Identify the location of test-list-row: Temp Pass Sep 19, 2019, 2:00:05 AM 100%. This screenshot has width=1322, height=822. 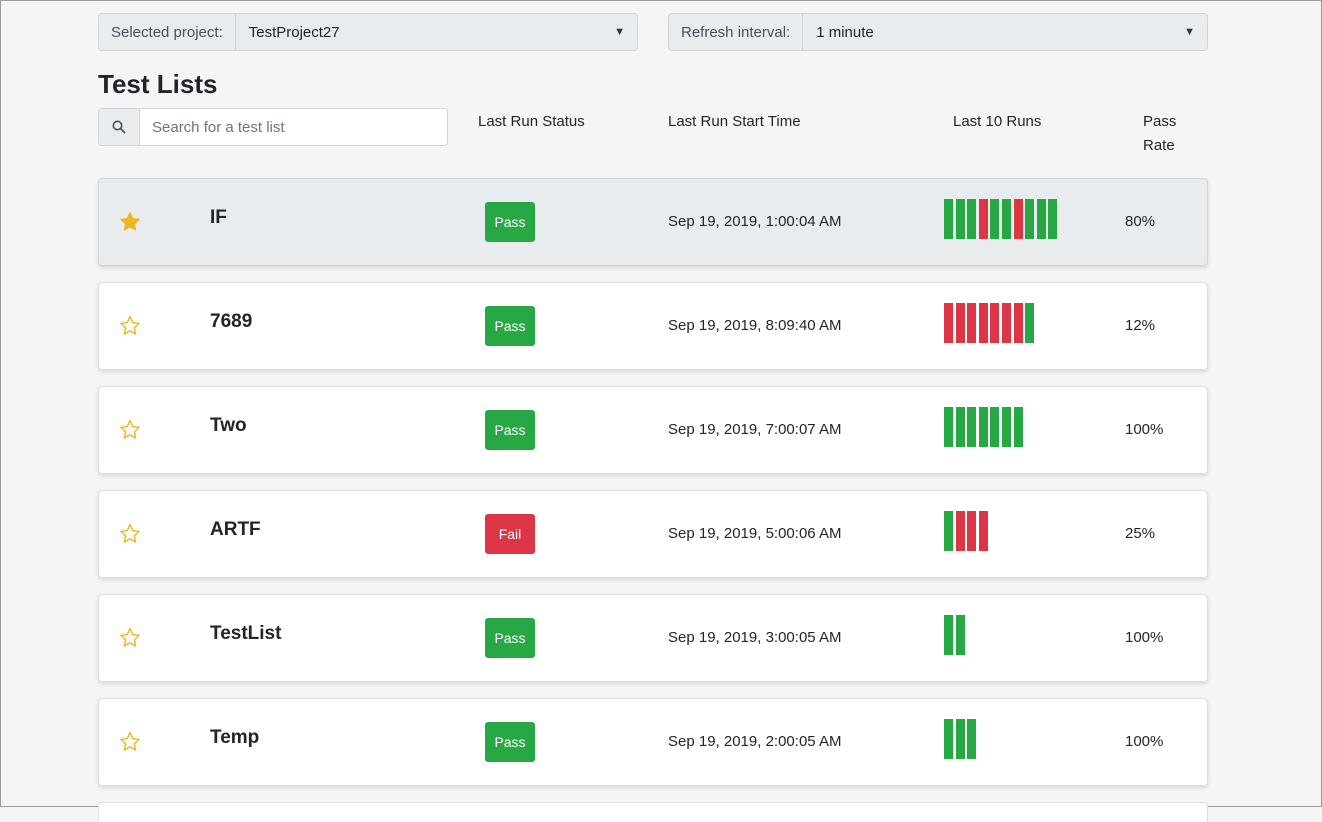
(653, 742).